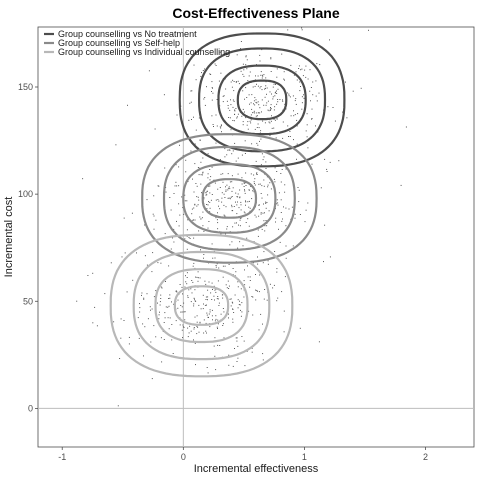 The image size is (480, 480). What do you see at coordinates (262, 100) in the screenshot?
I see `contour-ring` at bounding box center [262, 100].